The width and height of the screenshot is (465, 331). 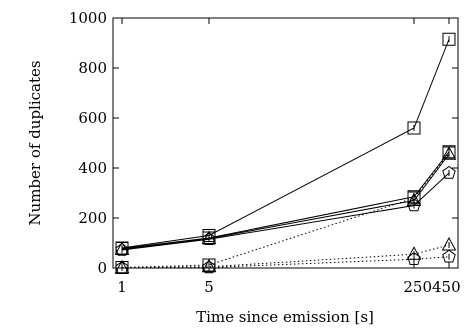 What do you see at coordinates (92, 68) in the screenshot?
I see `y-tick-label: 800` at bounding box center [92, 68].